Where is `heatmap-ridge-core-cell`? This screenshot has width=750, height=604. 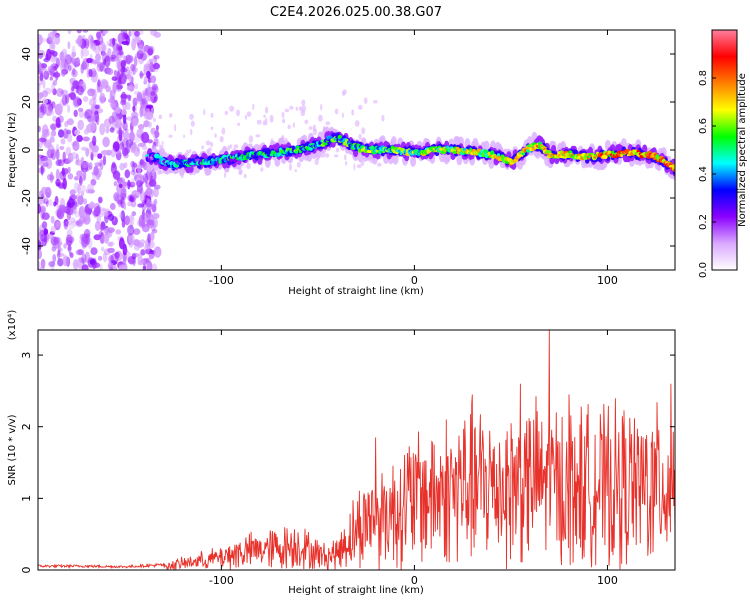
heatmap-ridge-core-cell is located at coordinates (609, 152).